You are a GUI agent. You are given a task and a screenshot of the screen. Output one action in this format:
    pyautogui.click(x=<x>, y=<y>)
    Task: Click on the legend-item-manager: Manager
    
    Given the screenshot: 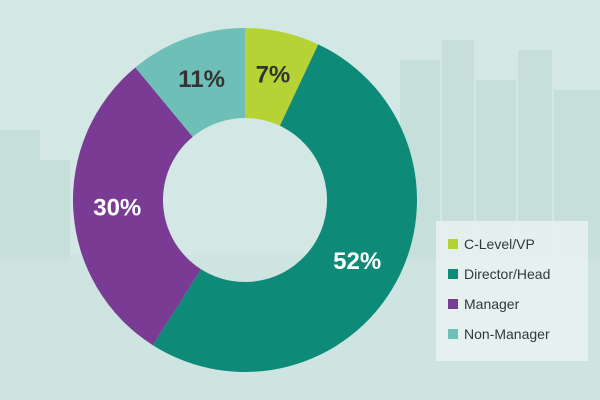 What is the action you would take?
    pyautogui.click(x=518, y=304)
    